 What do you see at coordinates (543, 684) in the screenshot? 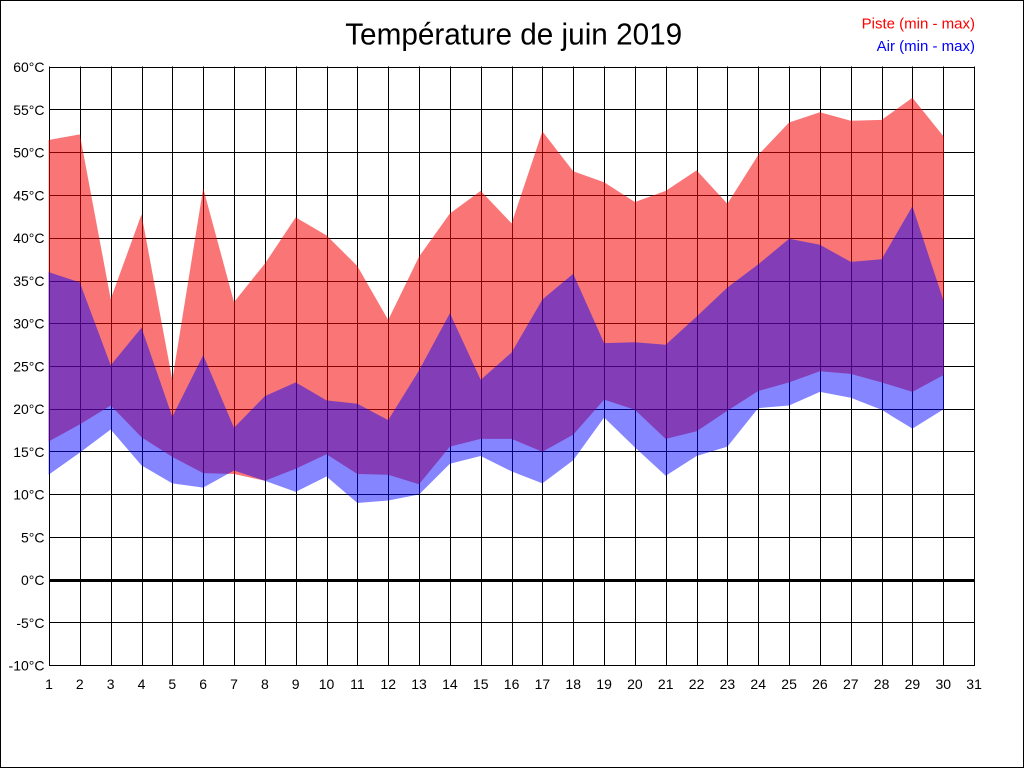
I see `svg-text: 17` at bounding box center [543, 684].